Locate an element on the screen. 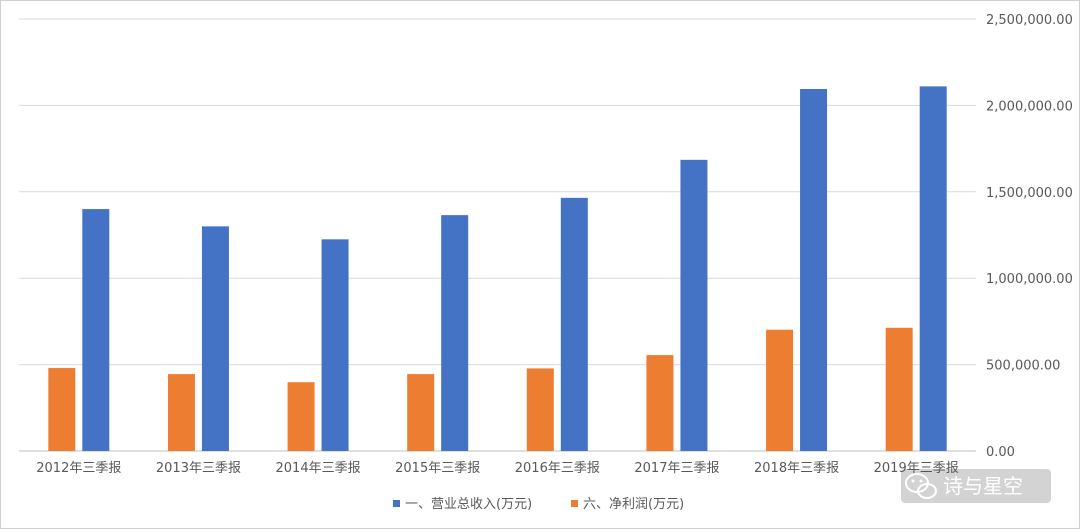  watermark-backdrop is located at coordinates (976, 486).